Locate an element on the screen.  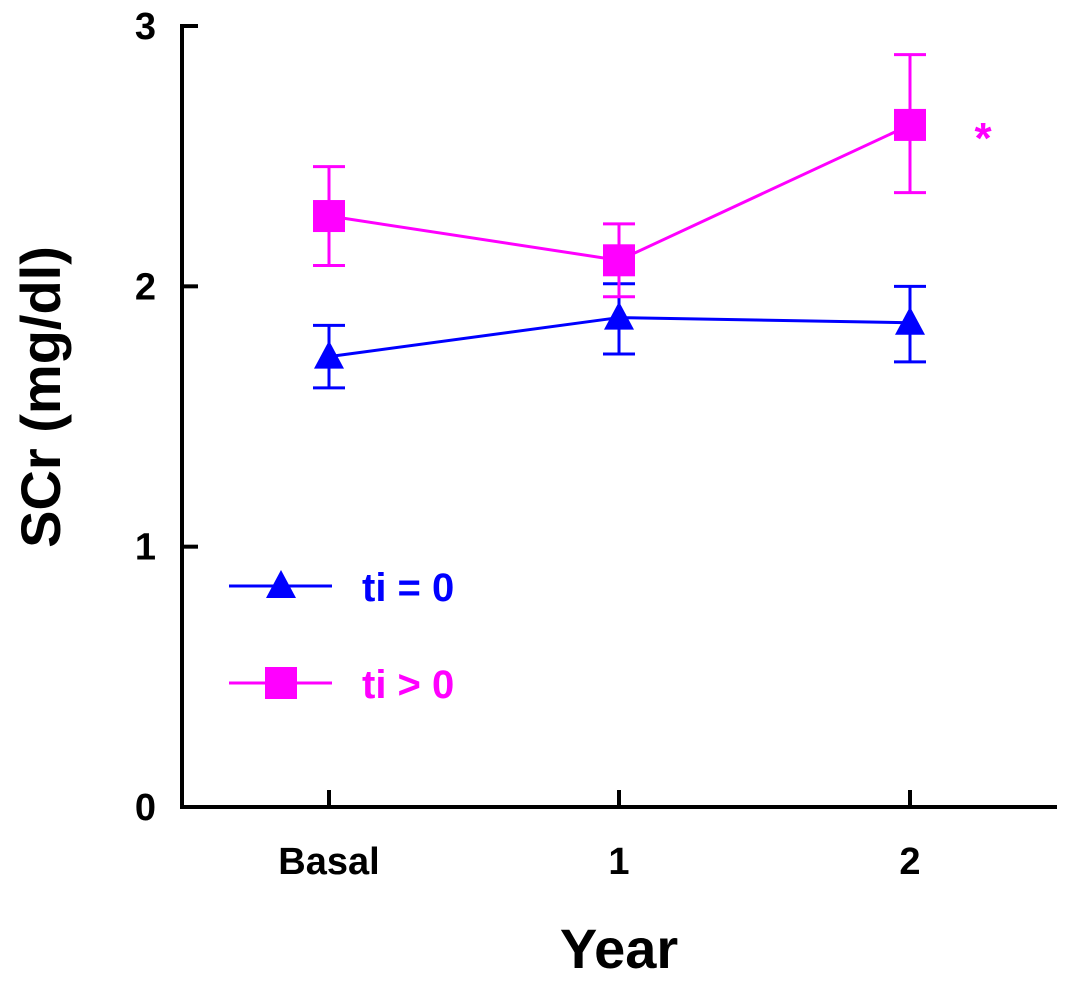
x-tick-label-2: 2 is located at coordinates (909, 862).